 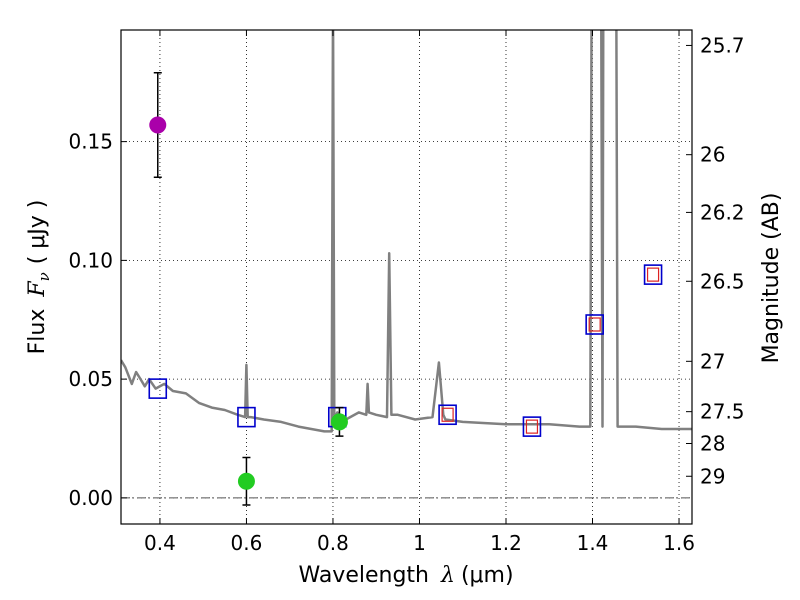 I want to click on y2-tick-label: 25.7, so click(x=722, y=45).